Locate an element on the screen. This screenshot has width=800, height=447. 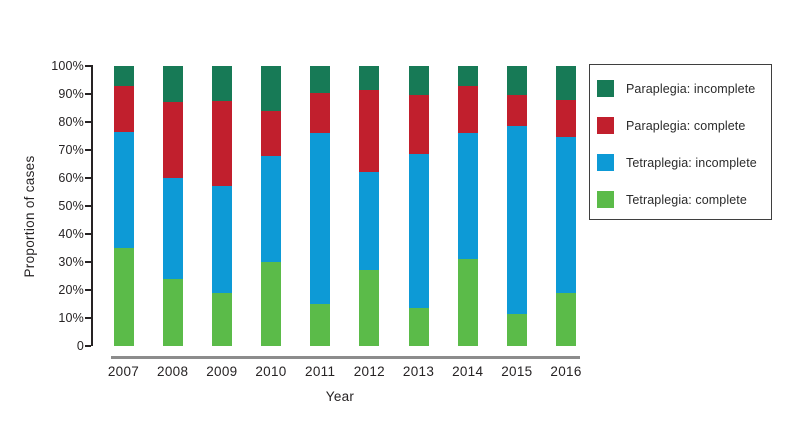
x-tick-label: 2010 is located at coordinates (271, 371).